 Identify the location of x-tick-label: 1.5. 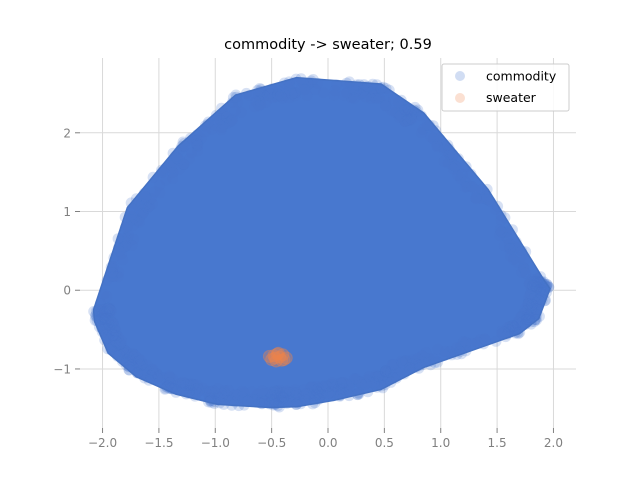
(497, 443).